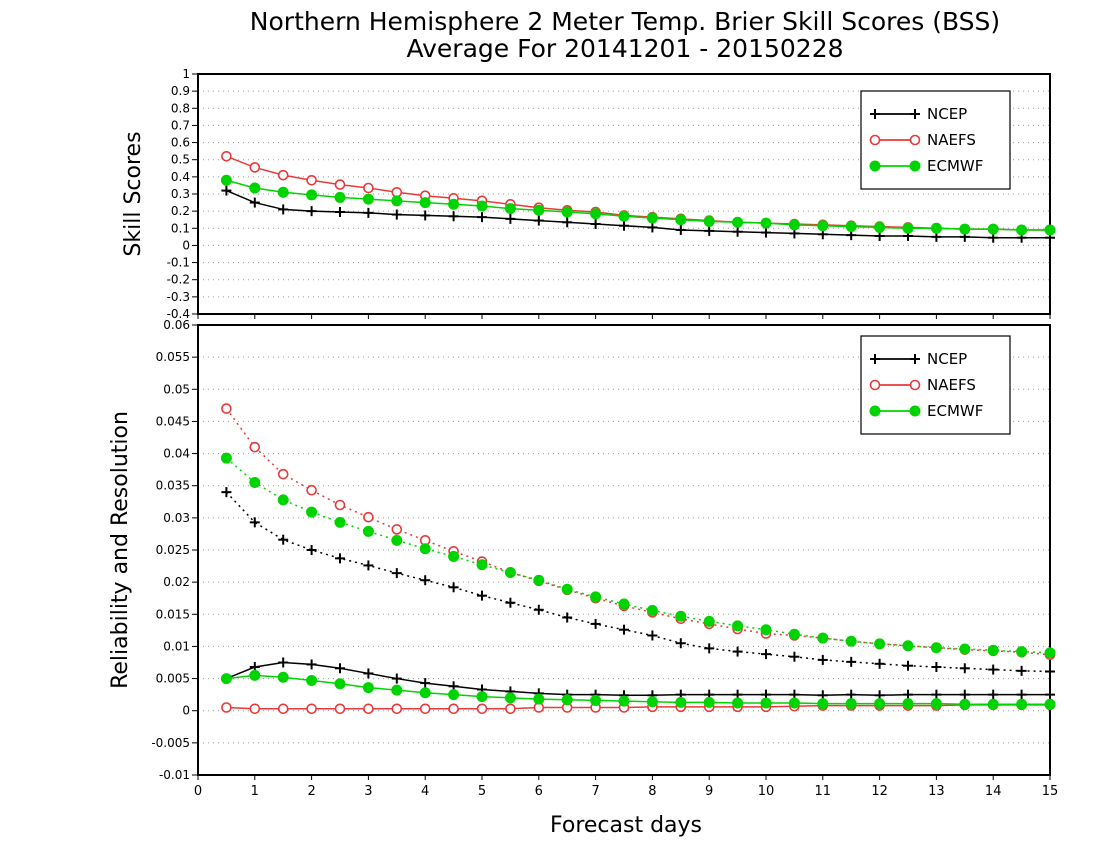 This screenshot has width=1100, height=850. Describe the element at coordinates (918, 359) in the screenshot. I see `legend-item-ncep: NCEP` at that location.